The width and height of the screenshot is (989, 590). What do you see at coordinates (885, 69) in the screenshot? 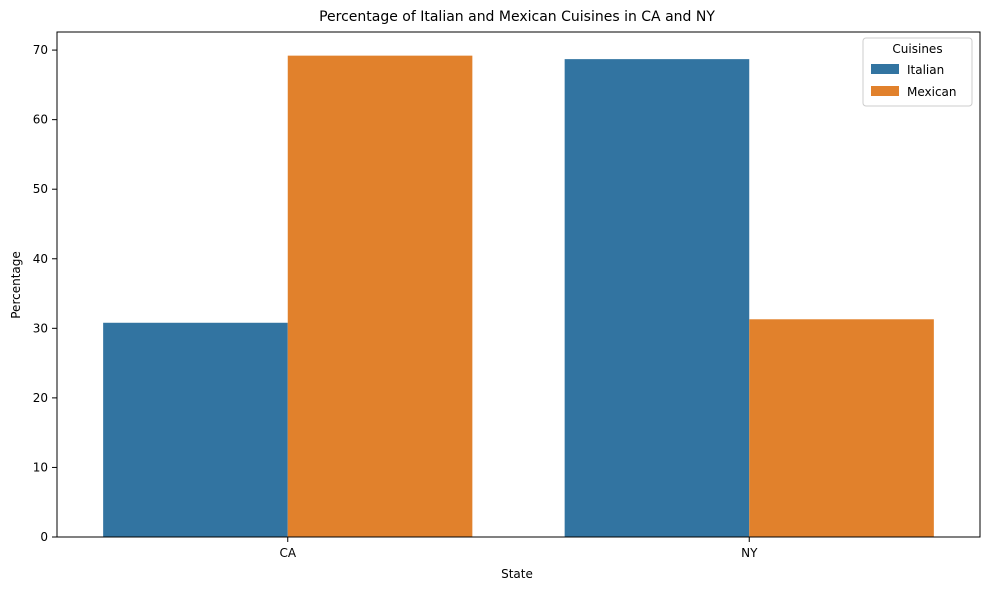
I see `legend-swatch-italian` at bounding box center [885, 69].